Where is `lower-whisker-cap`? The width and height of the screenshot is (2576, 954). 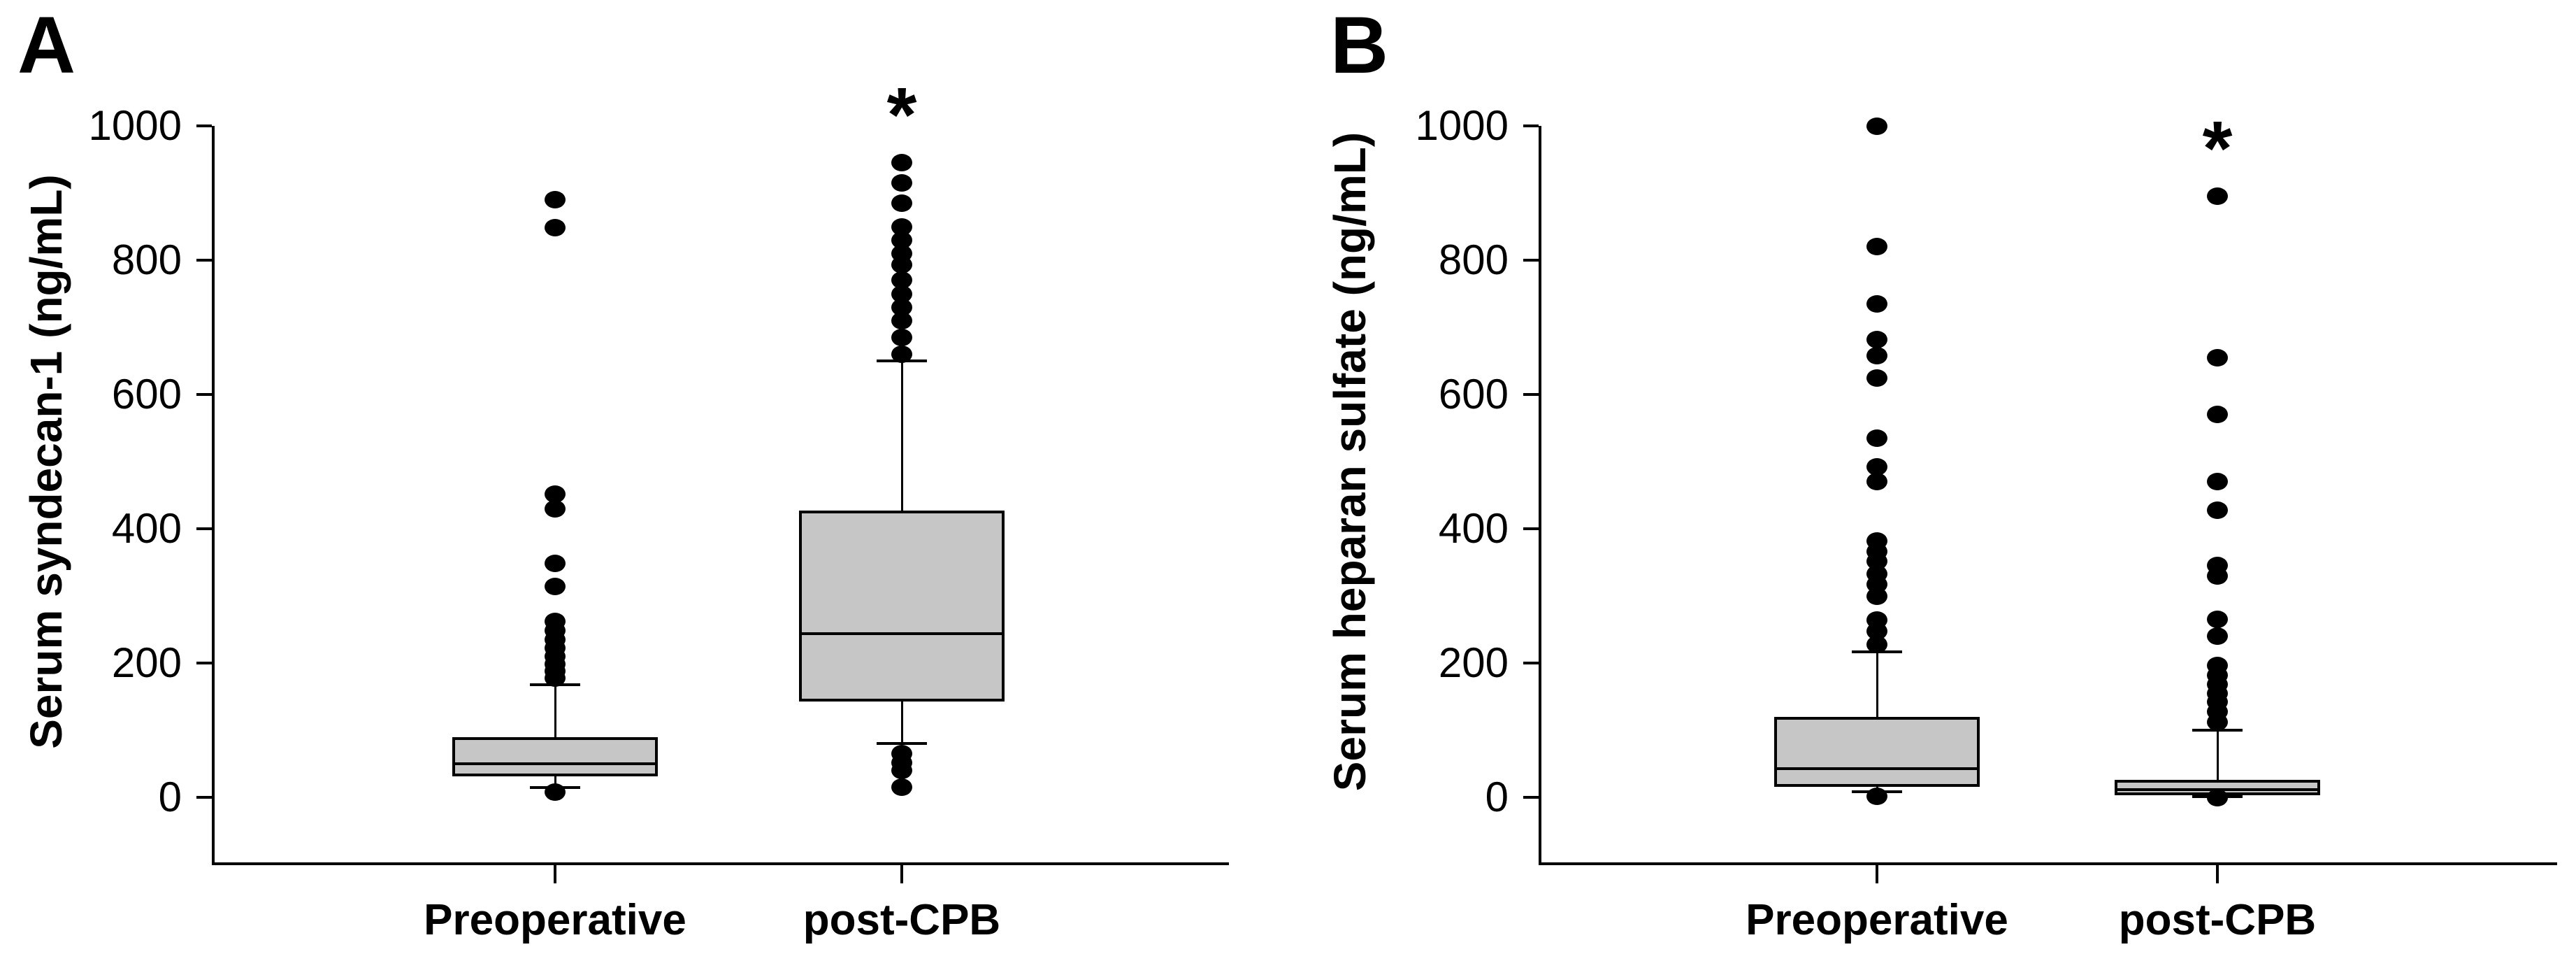
lower-whisker-cap is located at coordinates (902, 744).